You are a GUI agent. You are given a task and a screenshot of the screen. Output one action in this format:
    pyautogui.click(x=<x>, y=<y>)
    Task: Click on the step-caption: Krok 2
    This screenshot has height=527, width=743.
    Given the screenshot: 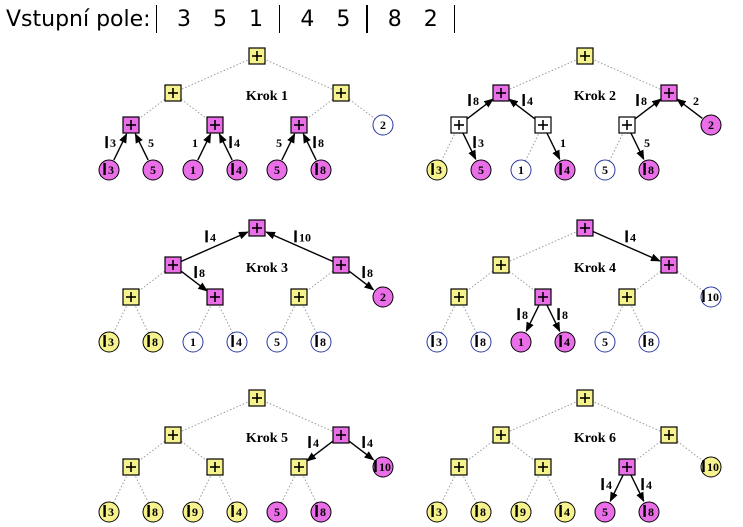 What is the action you would take?
    pyautogui.click(x=595, y=96)
    